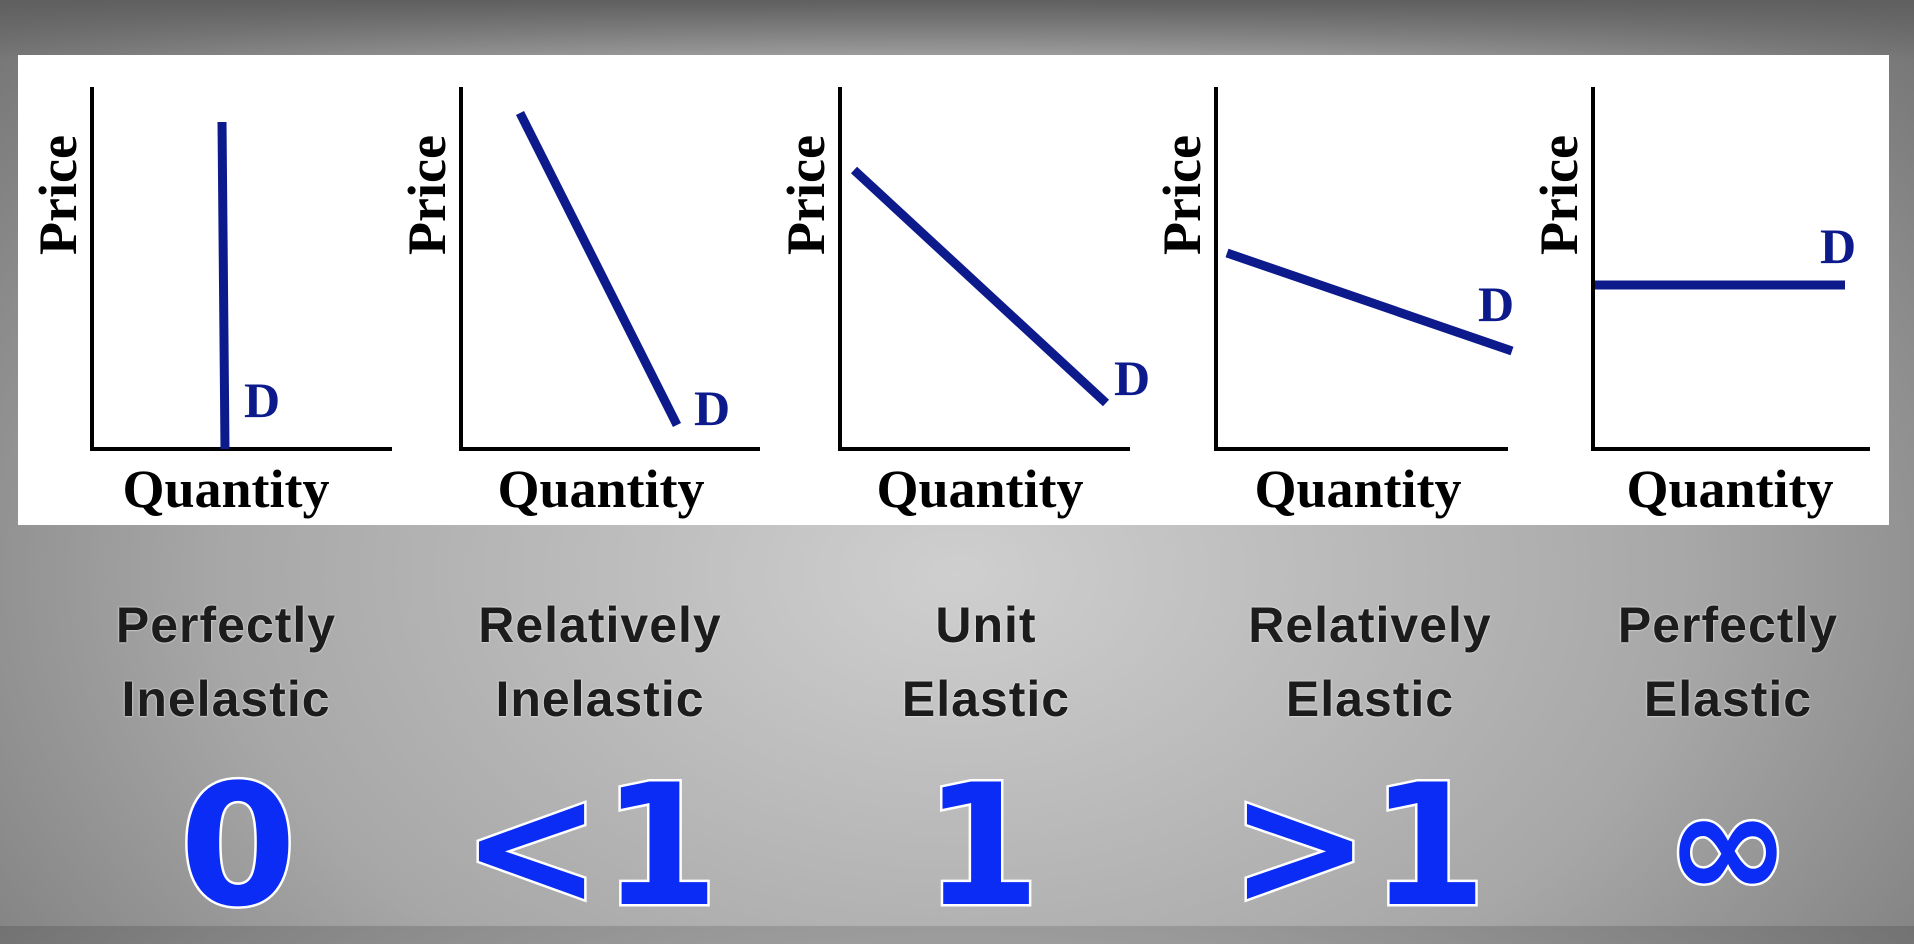 This screenshot has width=1914, height=944. I want to click on elasticity-value-unit-elastic: 1, so click(982, 846).